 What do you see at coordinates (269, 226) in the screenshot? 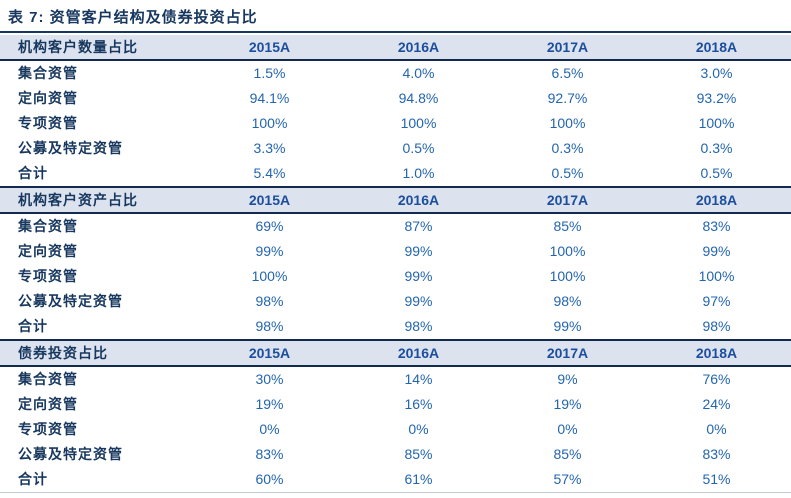
I see `cell-value: 69%` at bounding box center [269, 226].